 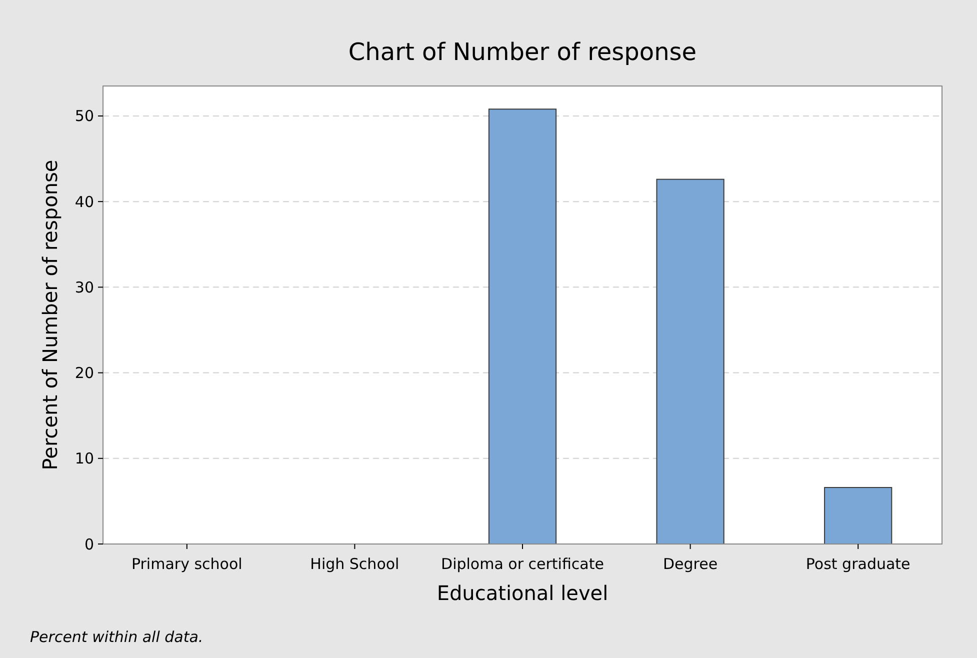 I want to click on x-tick-label: Primary school, so click(x=186, y=564).